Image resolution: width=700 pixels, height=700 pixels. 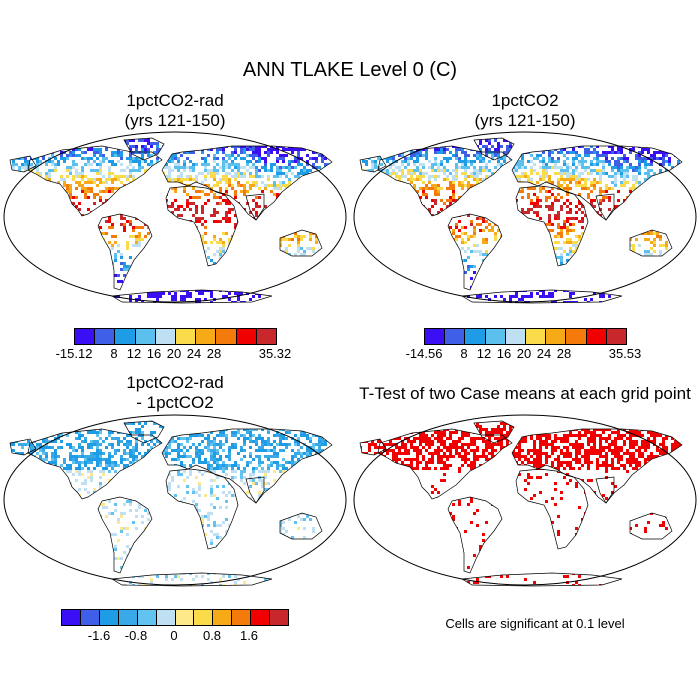 What do you see at coordinates (136, 635) in the screenshot?
I see `colorbar3-tick: -0.8` at bounding box center [136, 635].